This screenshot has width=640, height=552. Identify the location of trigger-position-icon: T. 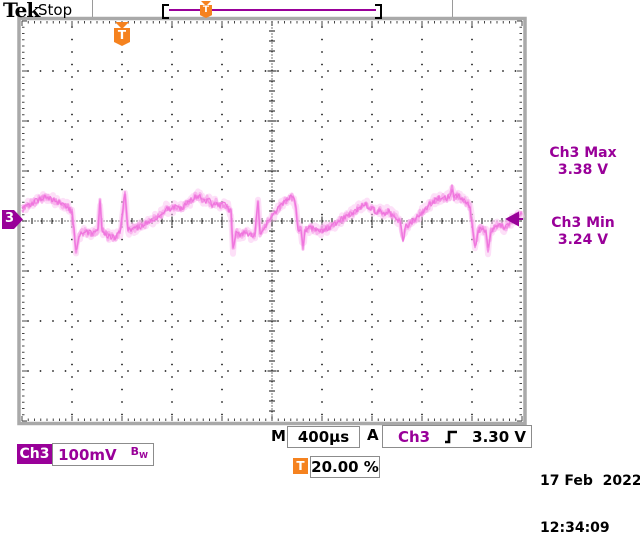
(122, 37).